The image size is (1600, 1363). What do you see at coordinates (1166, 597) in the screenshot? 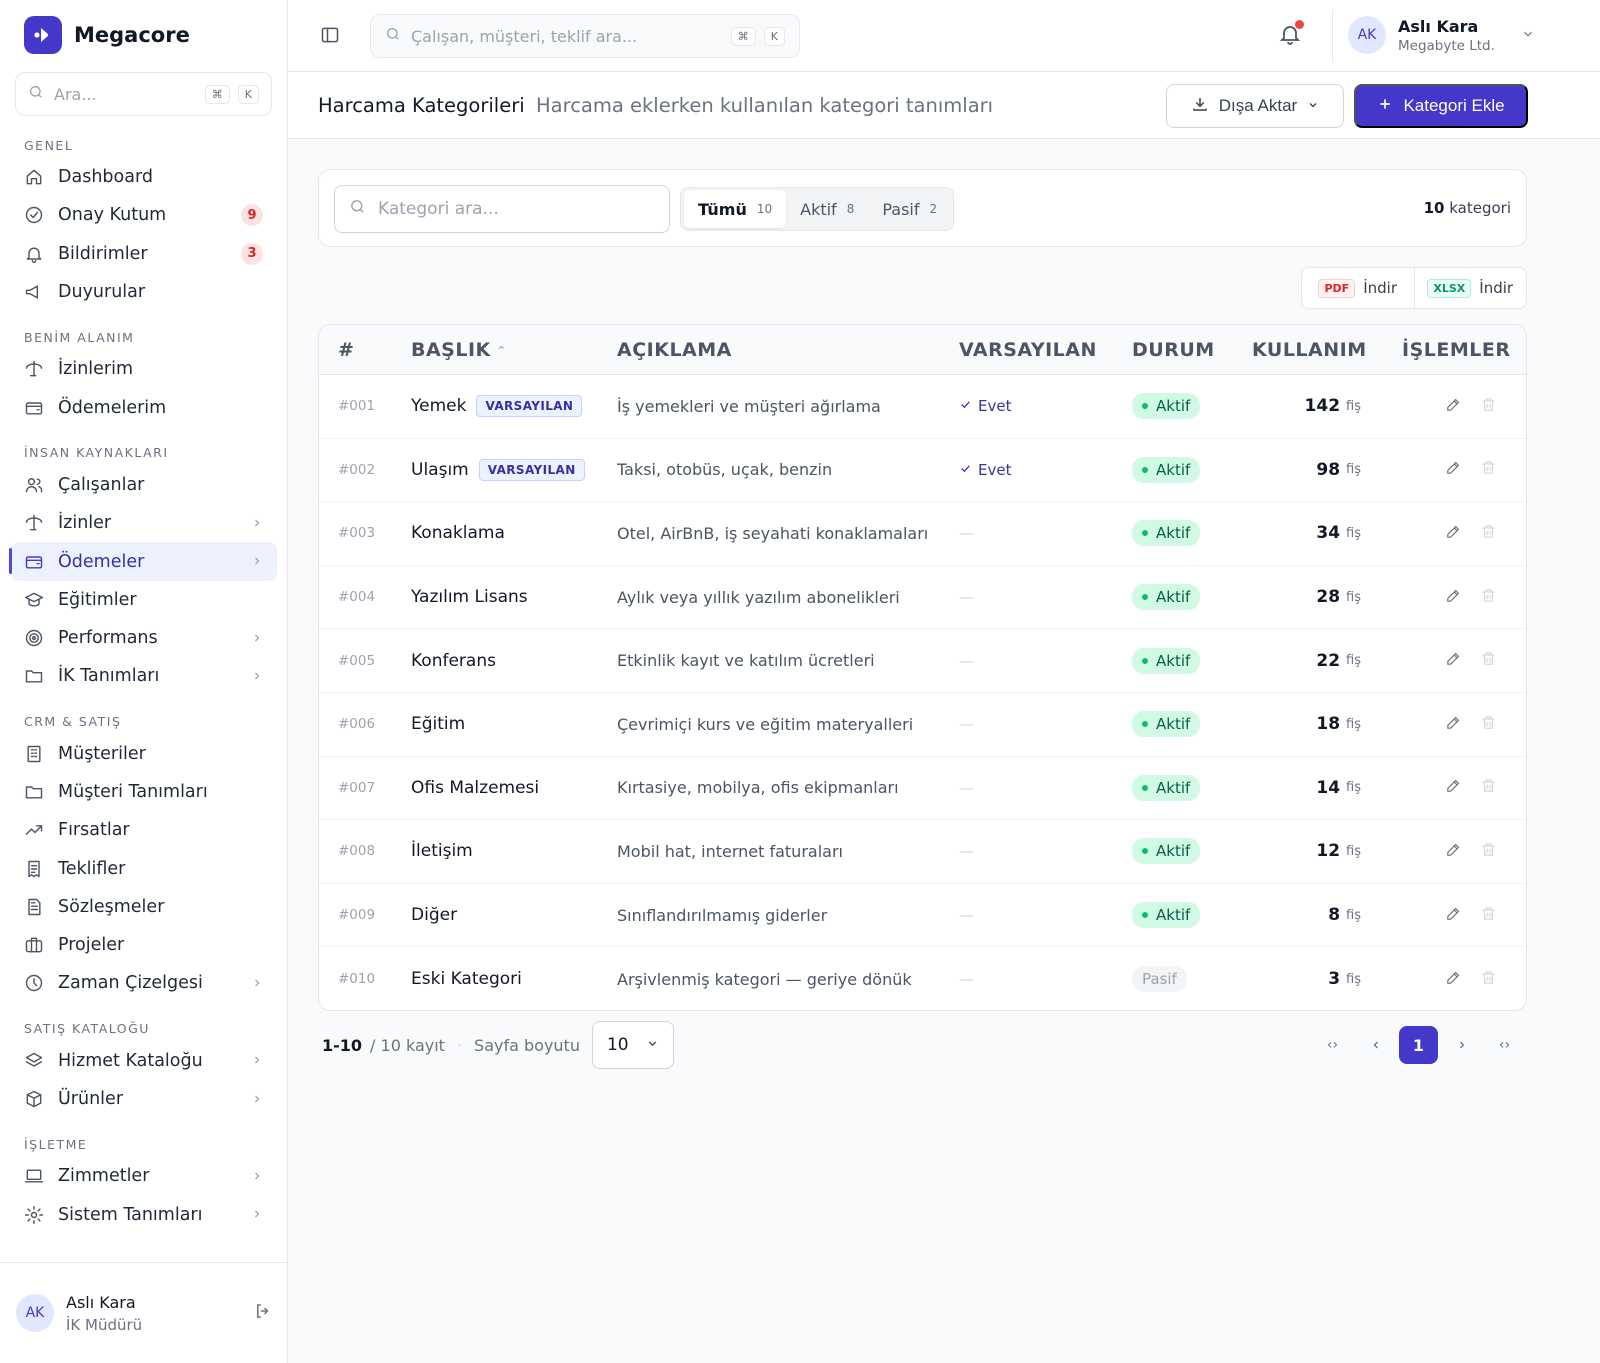
I see `status-badge: Aktif` at bounding box center [1166, 597].